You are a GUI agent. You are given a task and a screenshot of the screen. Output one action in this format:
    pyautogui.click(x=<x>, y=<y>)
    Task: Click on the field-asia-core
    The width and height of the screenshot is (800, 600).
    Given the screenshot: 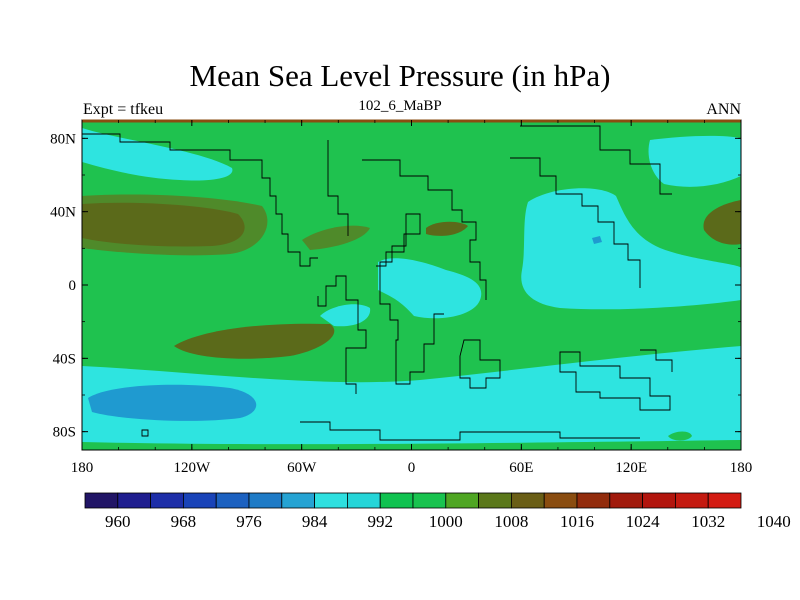 What is the action you would take?
    pyautogui.click(x=597, y=240)
    